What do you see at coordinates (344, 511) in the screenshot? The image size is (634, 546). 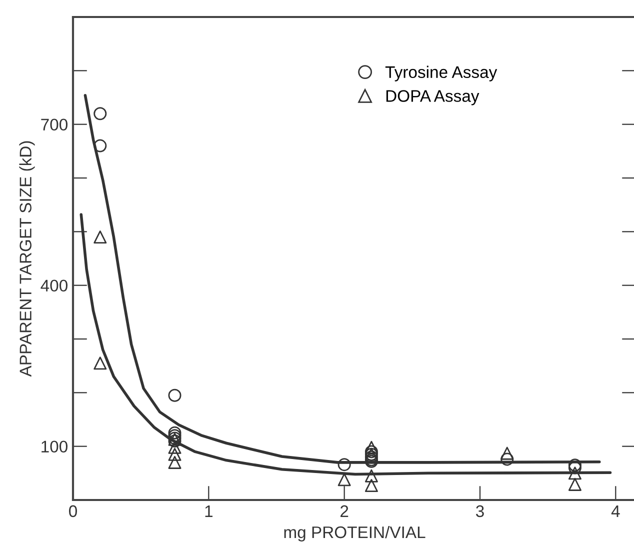 I see `x-tick-label: 2` at bounding box center [344, 511].